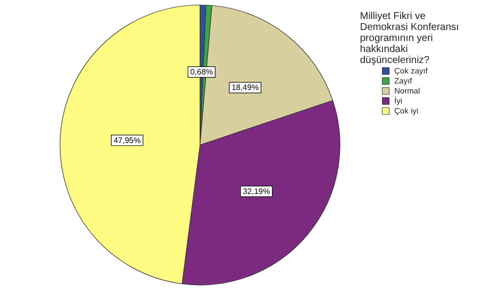  I want to click on legend-label: Çok iyi, so click(406, 111).